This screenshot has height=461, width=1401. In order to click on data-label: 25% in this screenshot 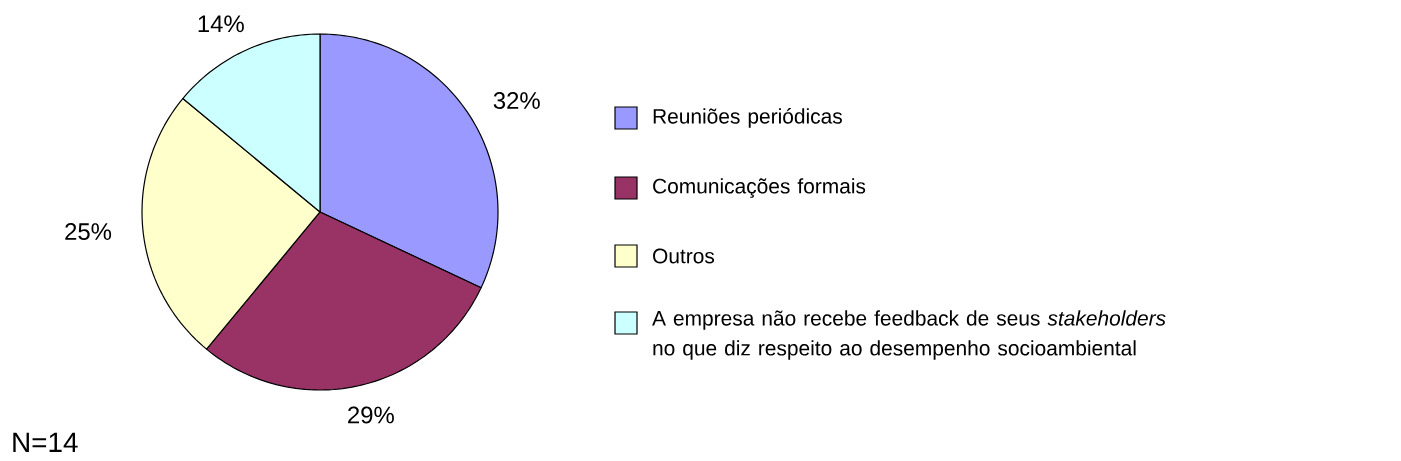, I will do `click(88, 232)`.